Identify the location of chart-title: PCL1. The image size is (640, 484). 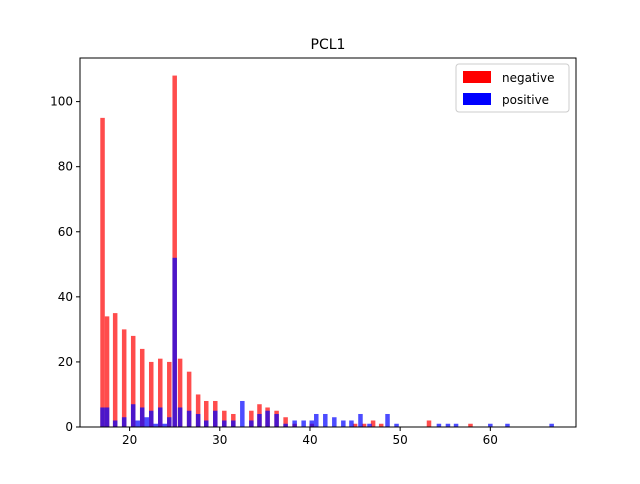
(328, 45).